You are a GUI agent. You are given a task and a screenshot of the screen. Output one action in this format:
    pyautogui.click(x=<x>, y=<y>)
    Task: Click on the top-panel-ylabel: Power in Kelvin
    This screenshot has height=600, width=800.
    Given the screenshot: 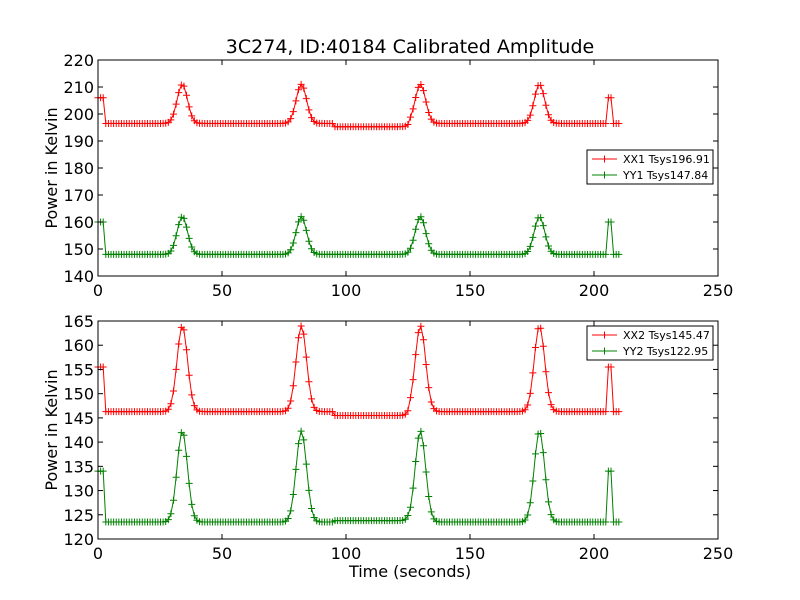 What is the action you would take?
    pyautogui.click(x=51, y=167)
    